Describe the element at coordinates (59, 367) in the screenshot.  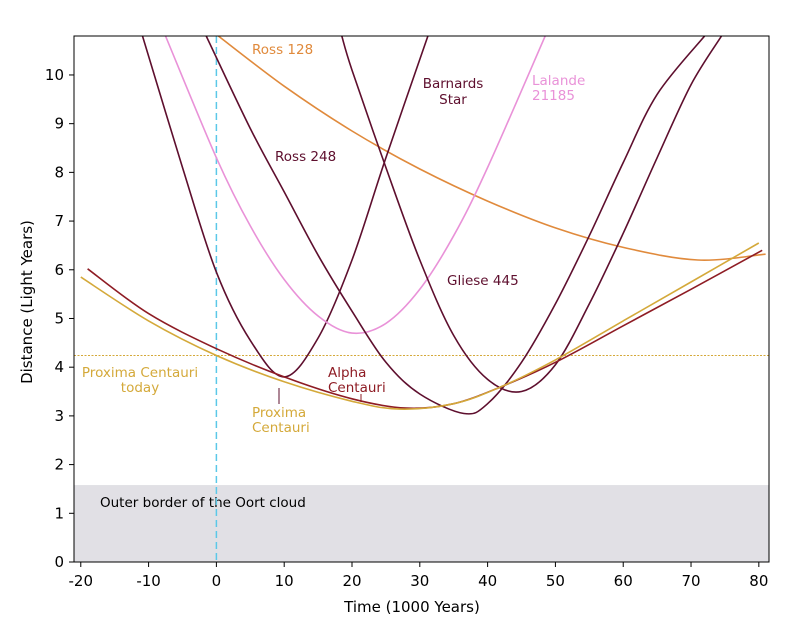
I see `y-tick-label: 4` at that location.